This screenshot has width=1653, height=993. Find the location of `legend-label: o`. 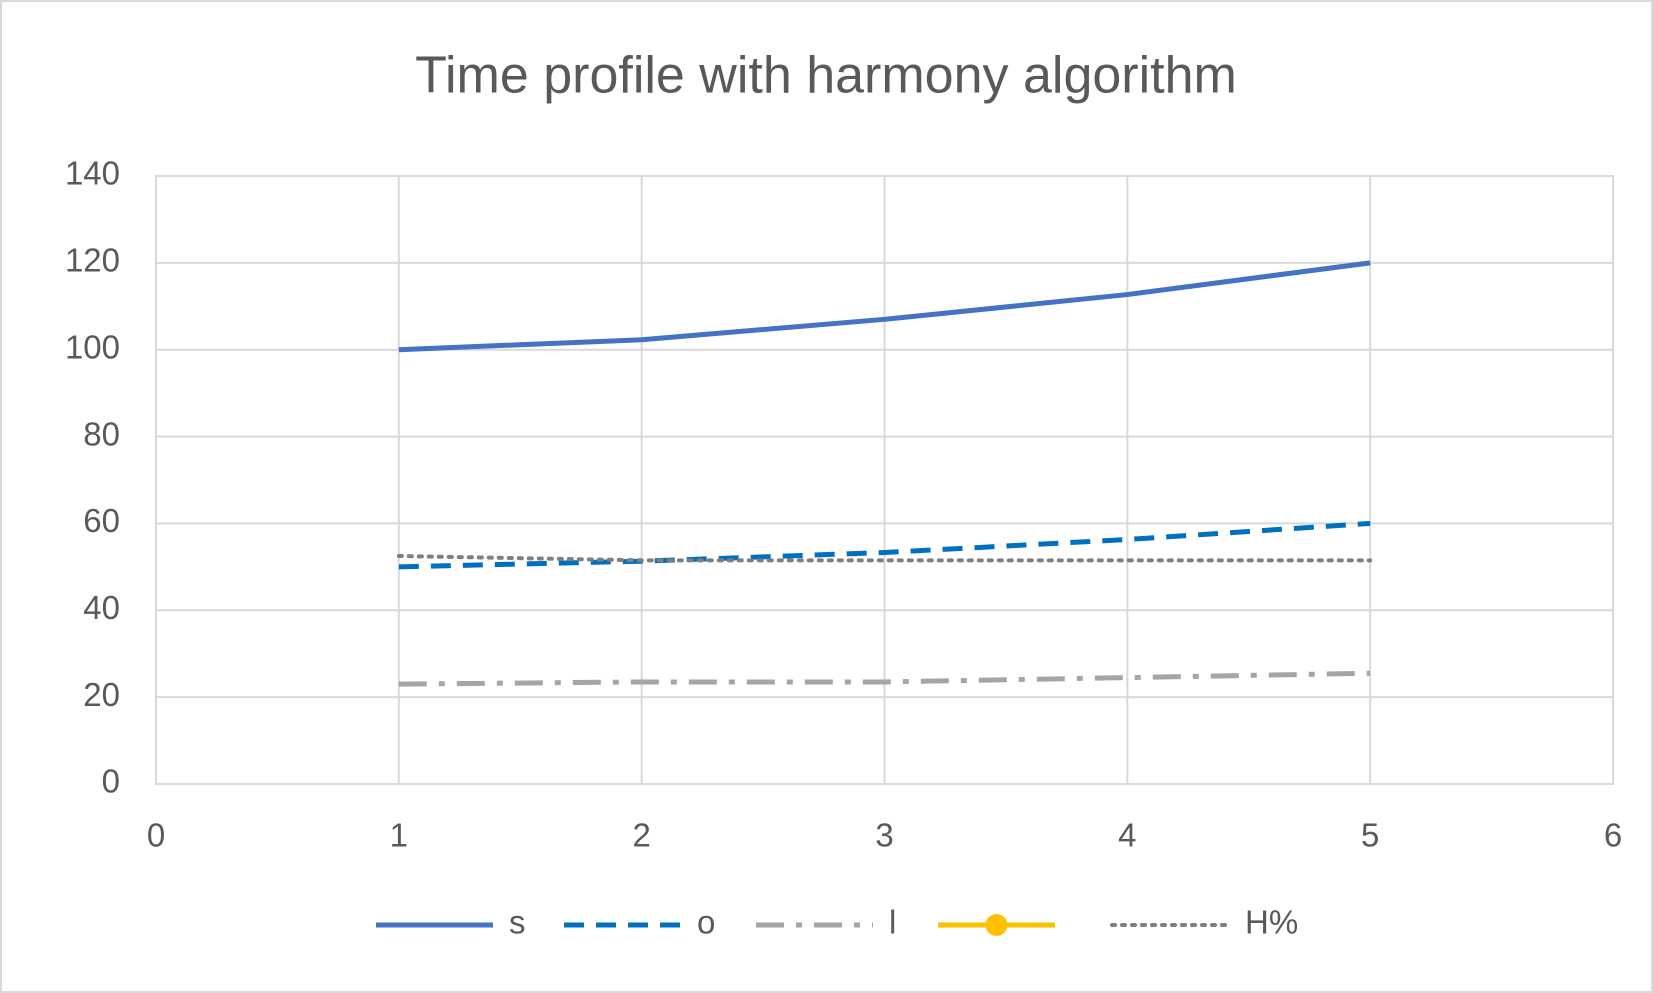

legend-label: o is located at coordinates (706, 922).